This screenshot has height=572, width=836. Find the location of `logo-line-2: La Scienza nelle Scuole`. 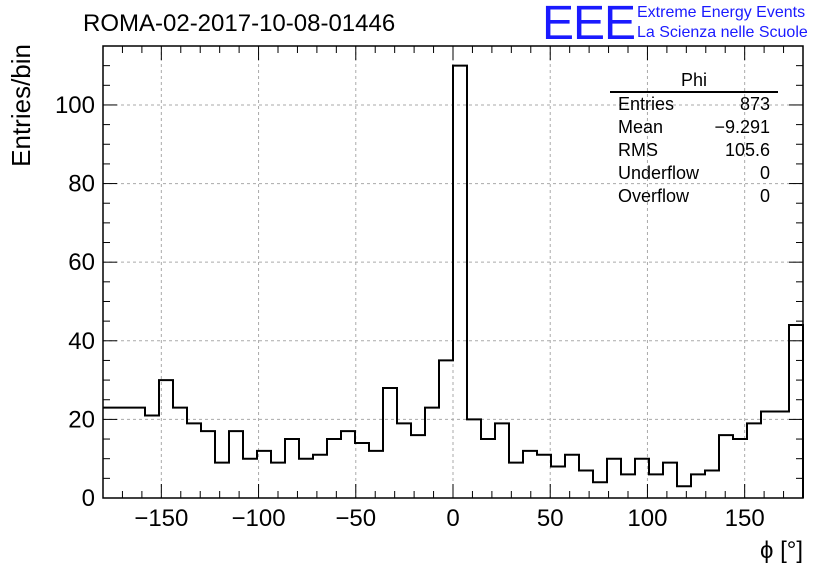

logo-line-2: La Scienza nelle Scuole is located at coordinates (722, 32).